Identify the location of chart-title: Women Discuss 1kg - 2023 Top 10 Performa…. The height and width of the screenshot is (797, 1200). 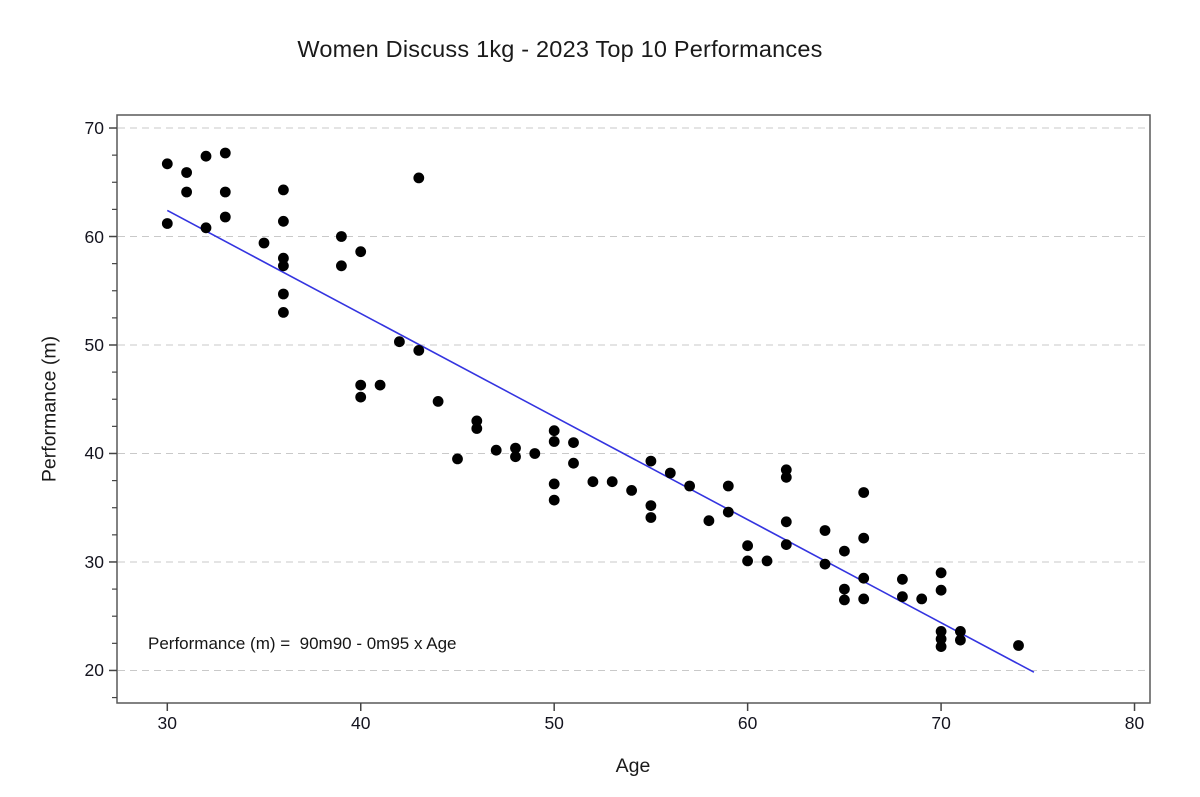
(560, 49).